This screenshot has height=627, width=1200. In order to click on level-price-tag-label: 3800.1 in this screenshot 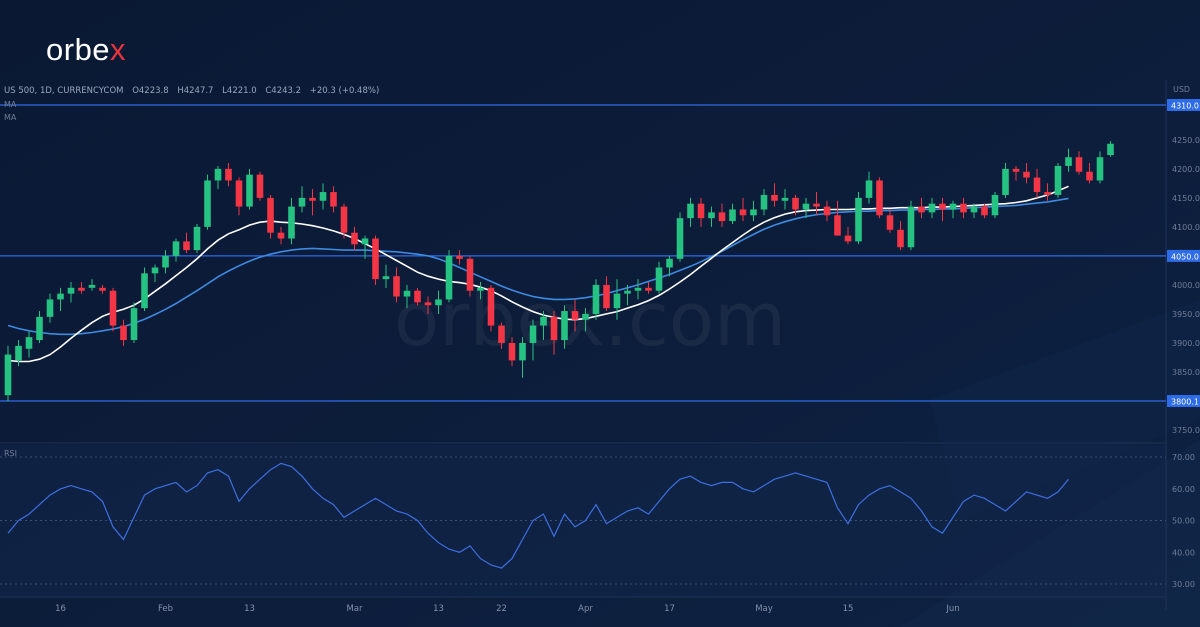, I will do `click(1185, 402)`.